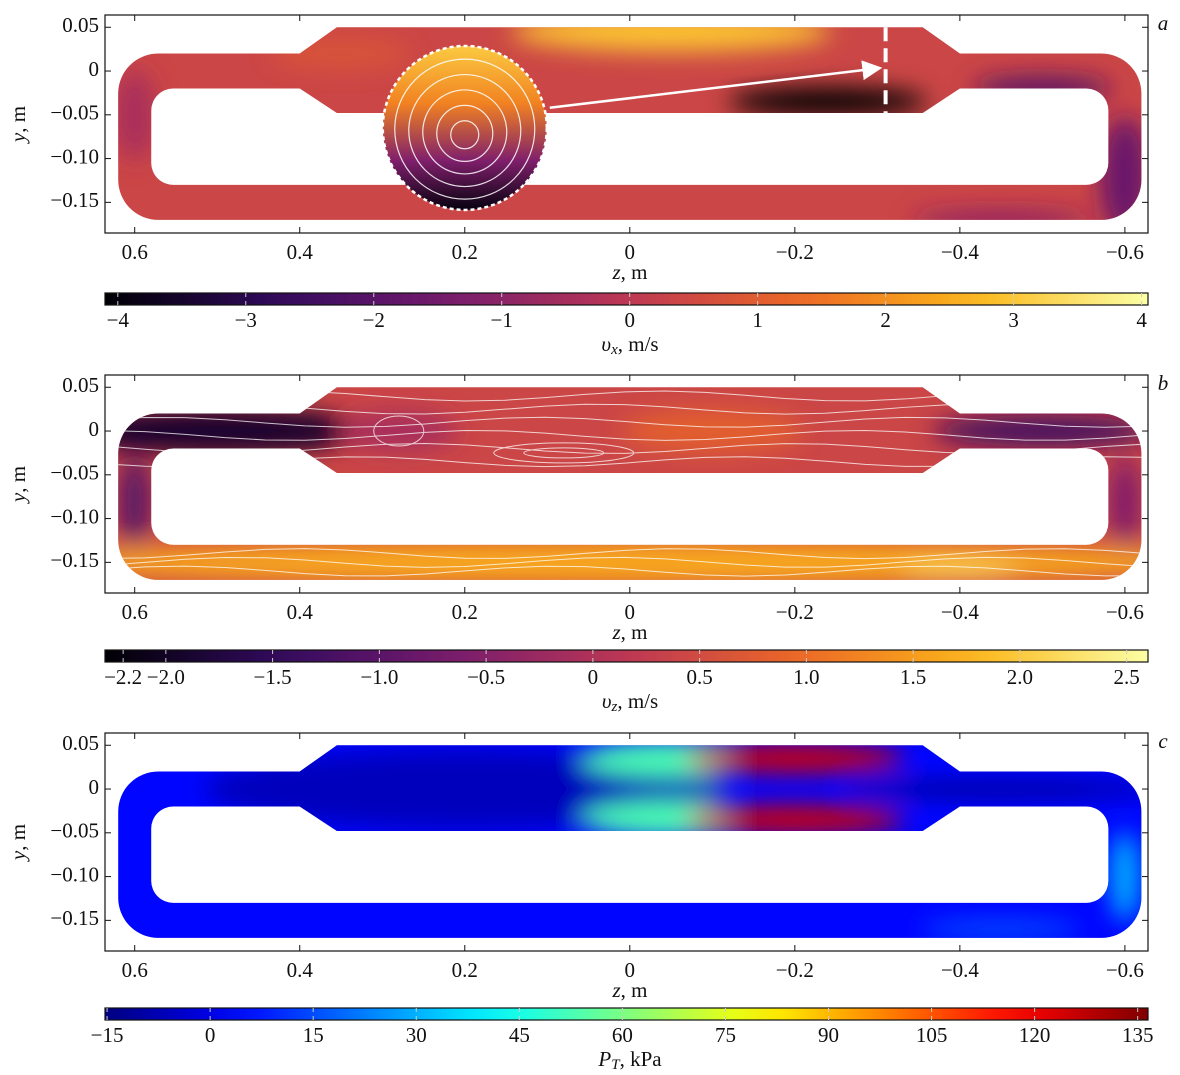  I want to click on colorbar-tick-label: −0.5, so click(486, 677).